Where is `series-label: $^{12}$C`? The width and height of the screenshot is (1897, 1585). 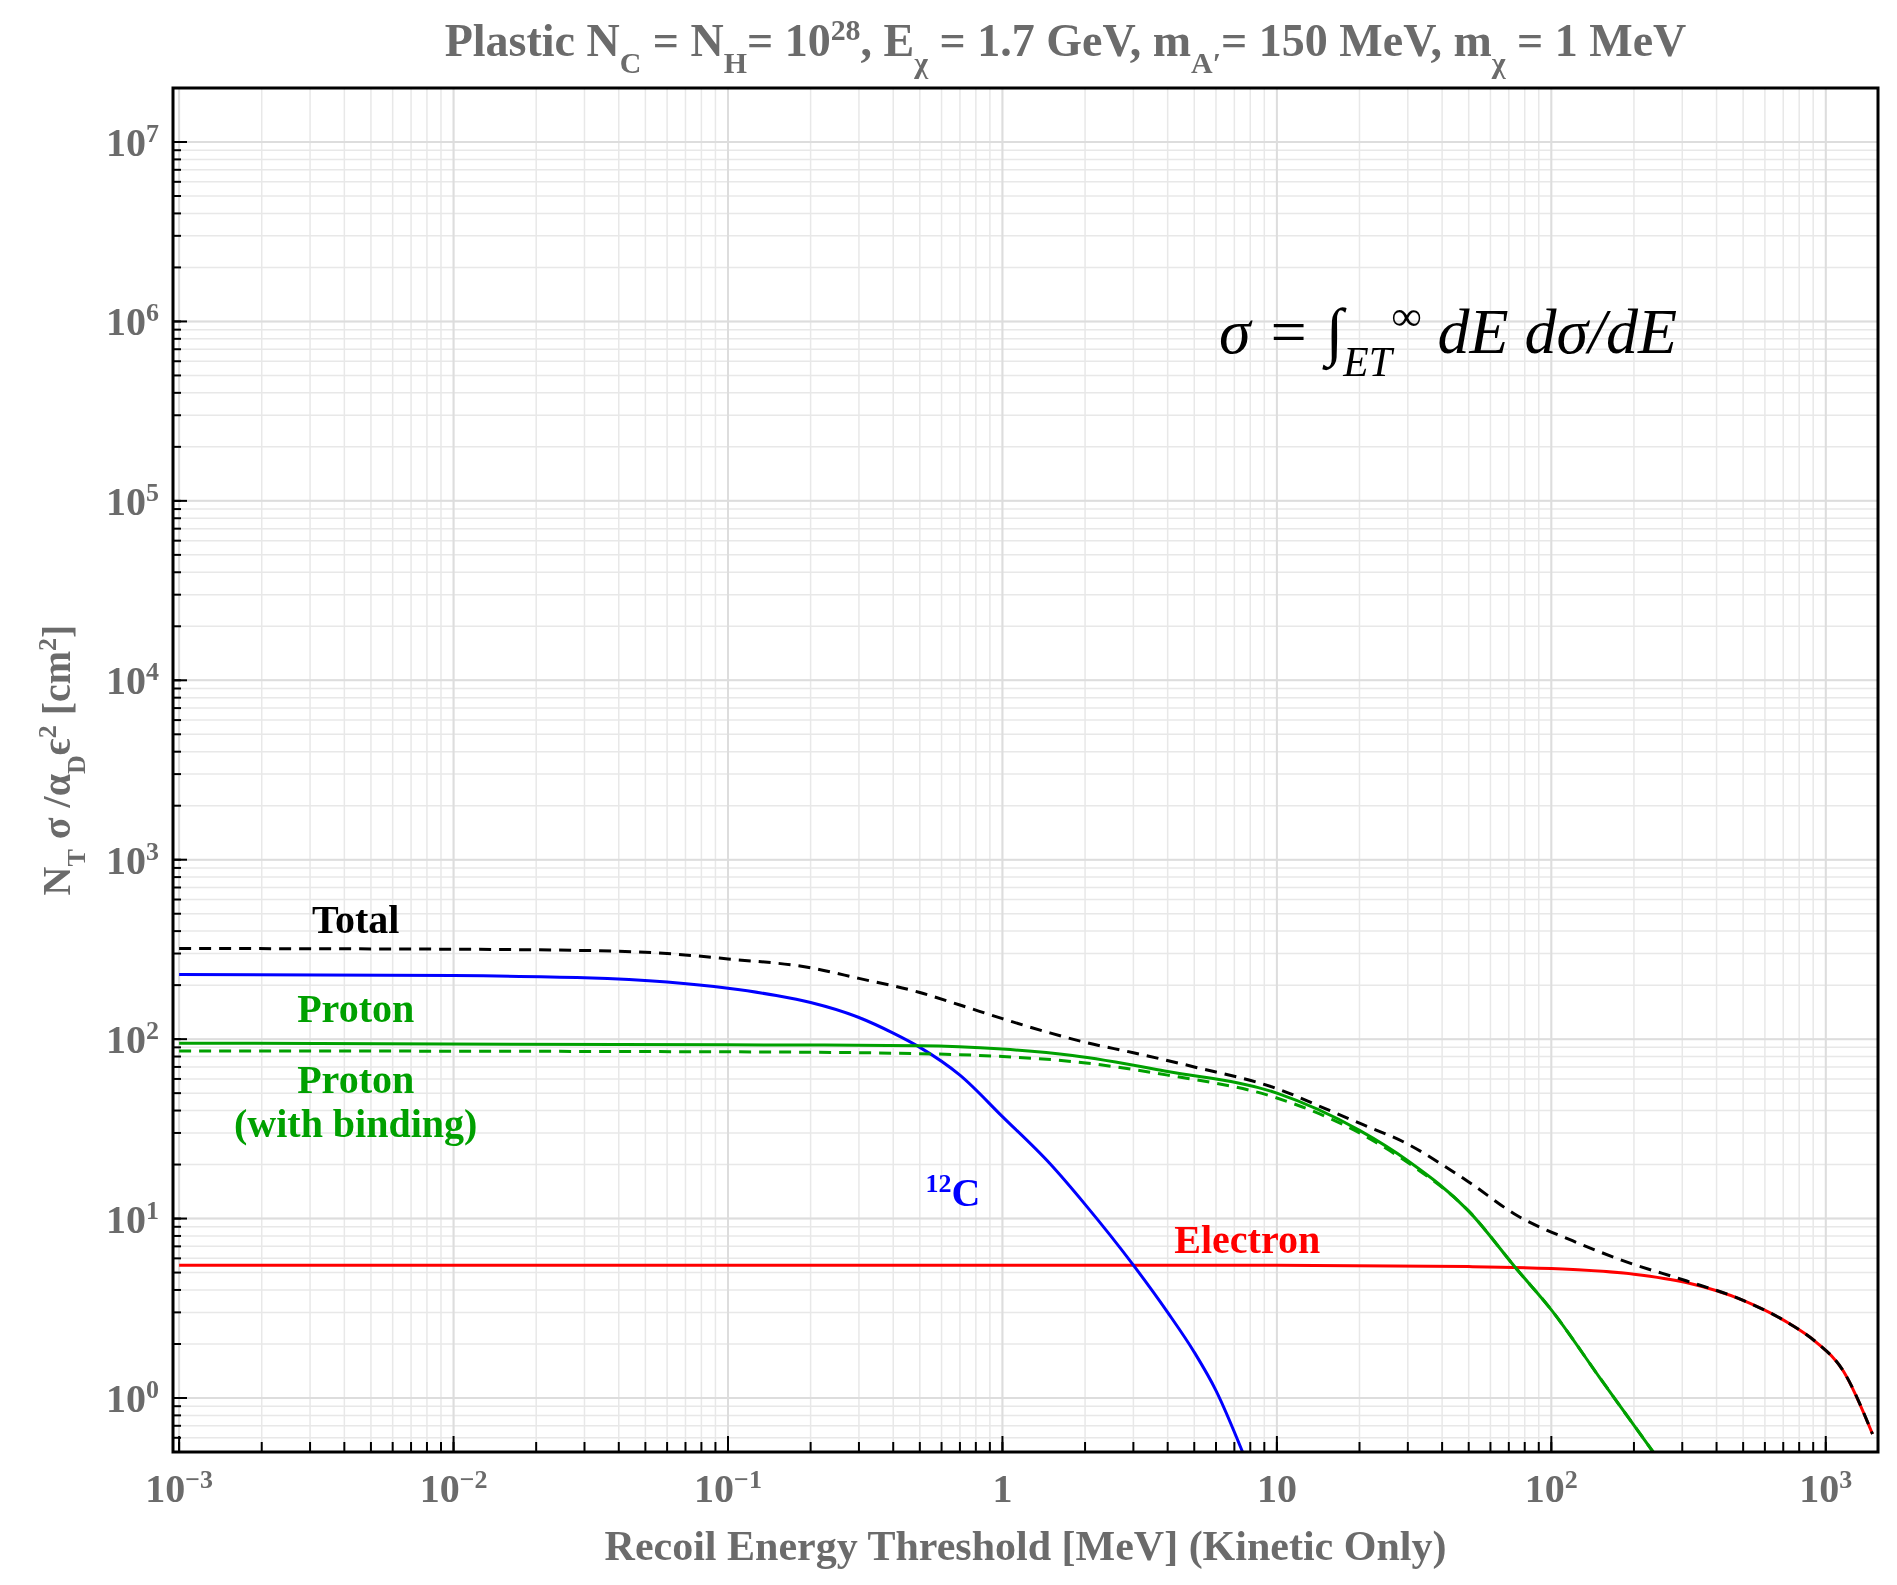
series-label: $^{12}$C is located at coordinates (953, 1191).